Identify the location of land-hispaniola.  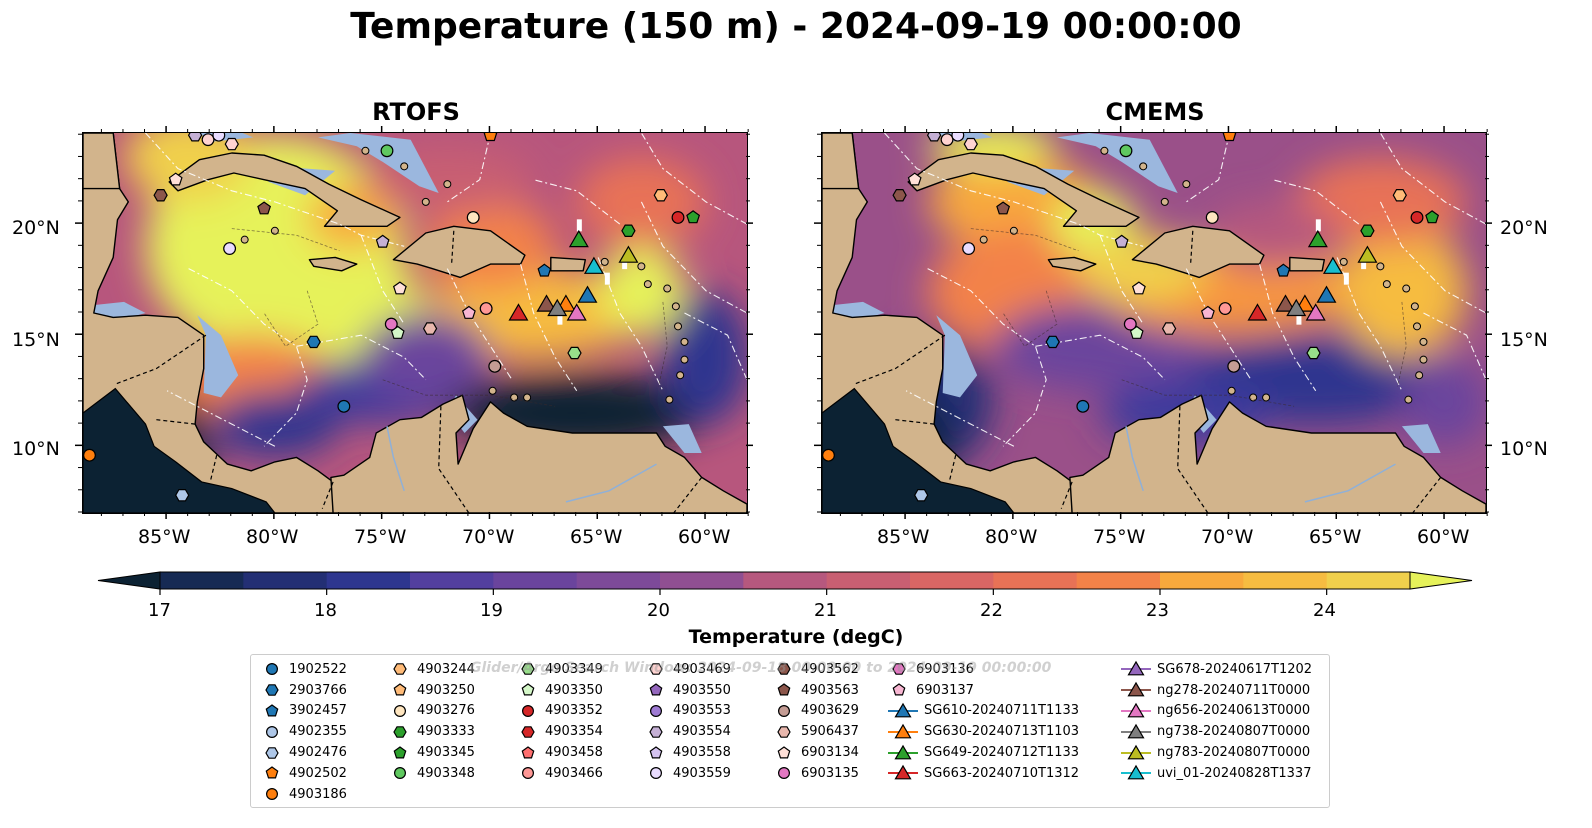
(459, 252).